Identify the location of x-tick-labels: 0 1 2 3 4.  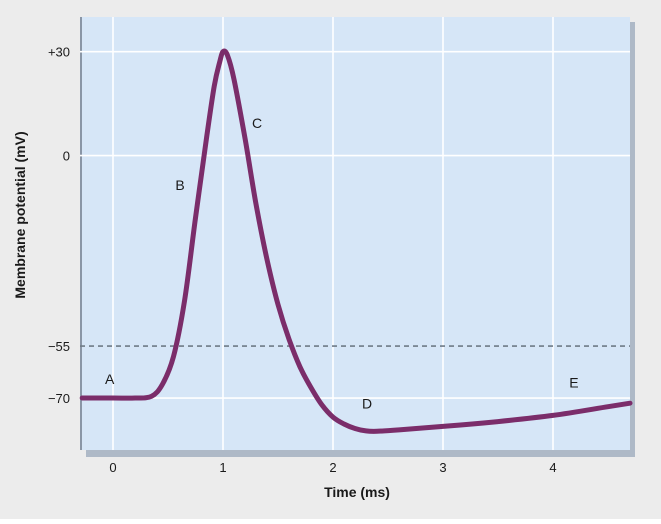
(332, 467).